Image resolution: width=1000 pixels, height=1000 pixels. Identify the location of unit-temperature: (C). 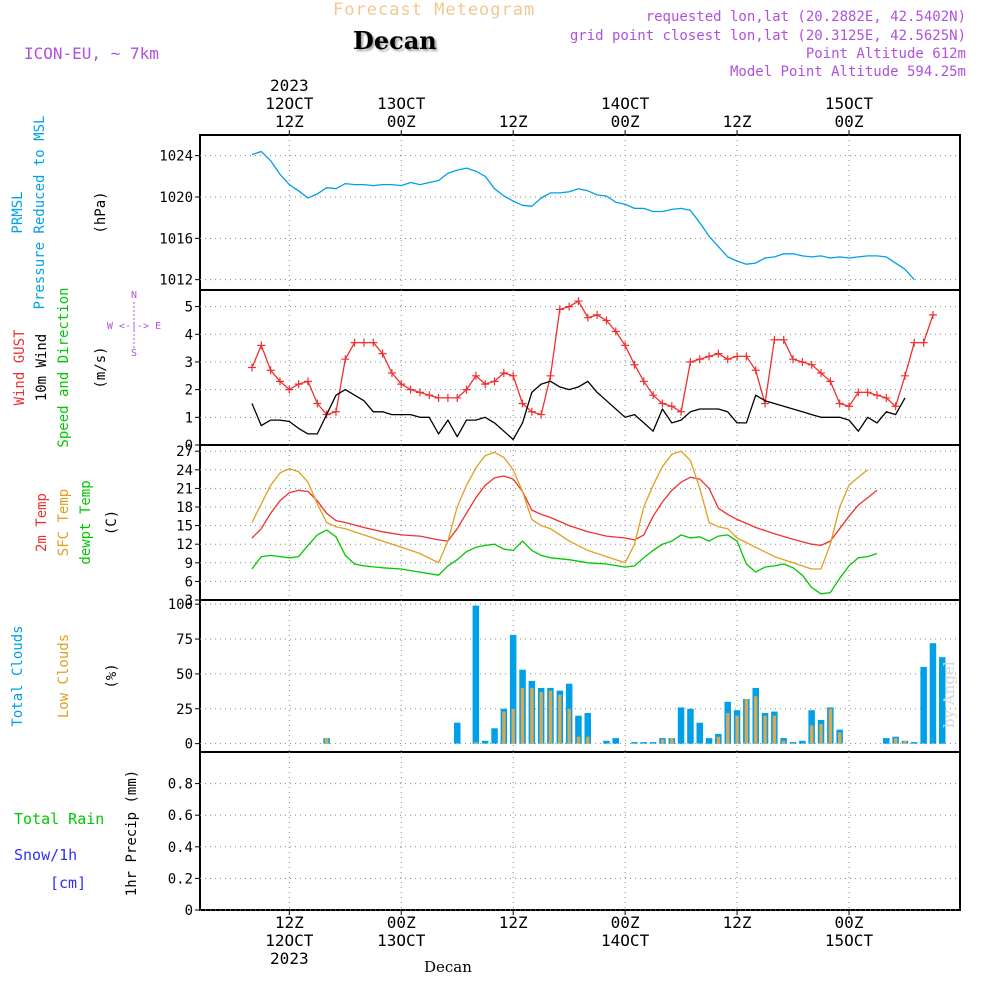
(112, 522).